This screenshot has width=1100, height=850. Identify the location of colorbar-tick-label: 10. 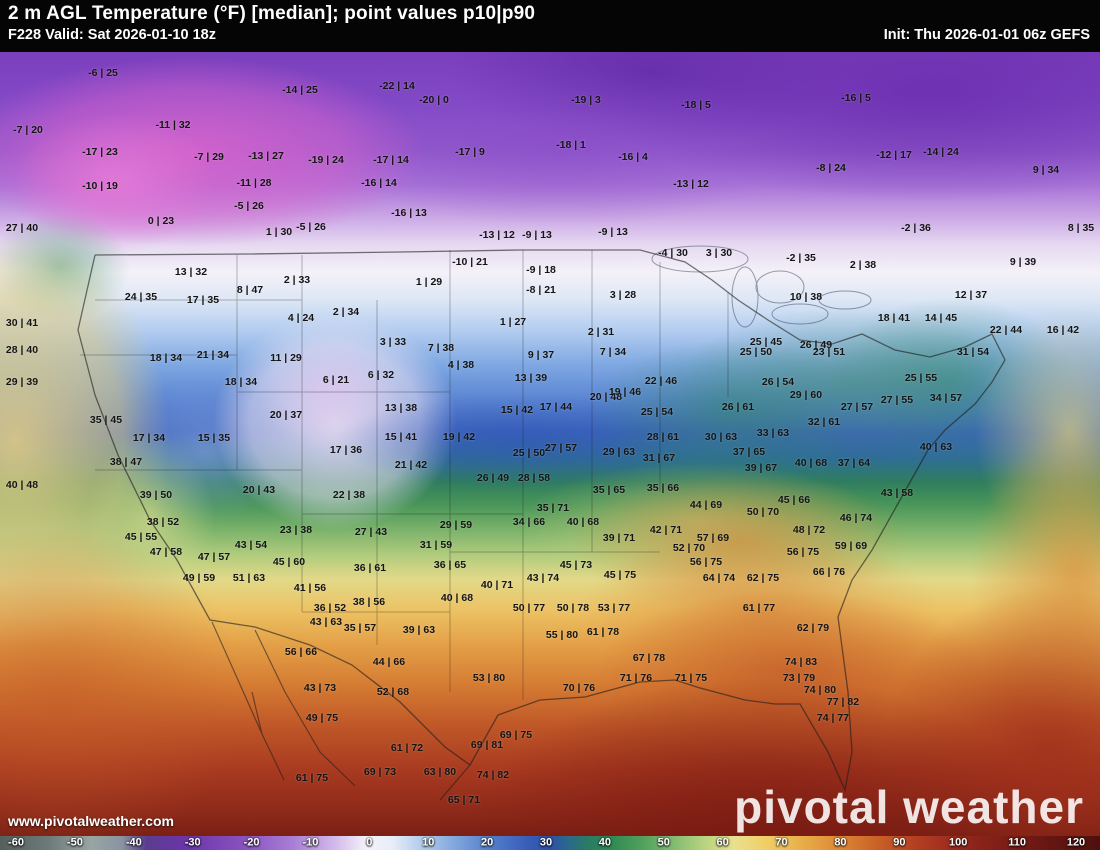
(428, 842).